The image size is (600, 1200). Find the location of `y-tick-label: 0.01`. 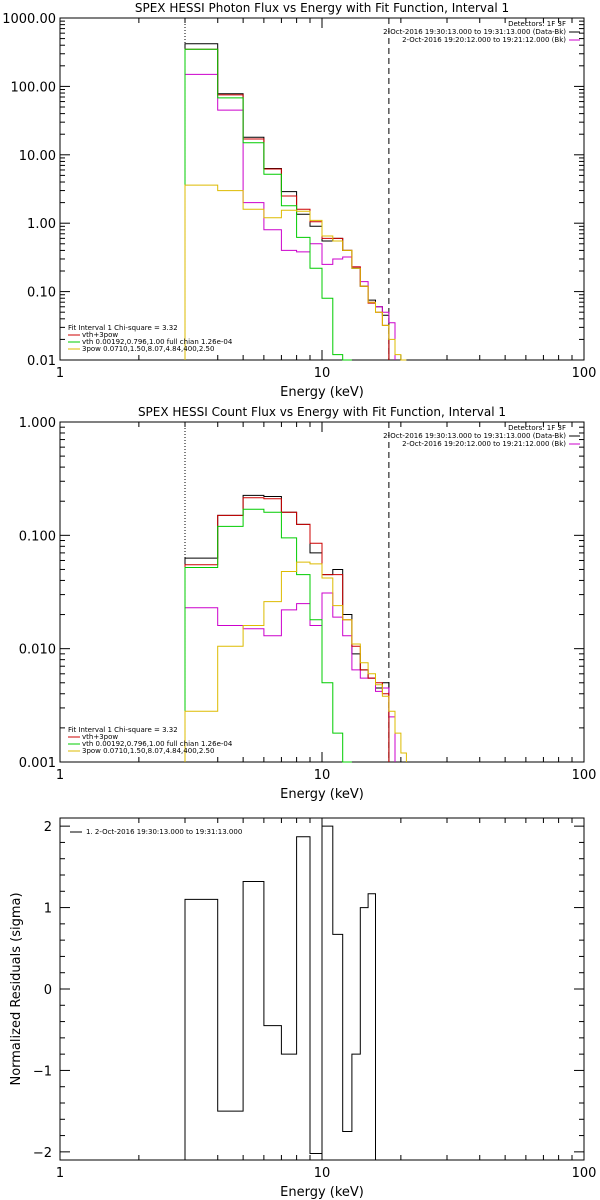

y-tick-label: 0.01 is located at coordinates (41, 361).